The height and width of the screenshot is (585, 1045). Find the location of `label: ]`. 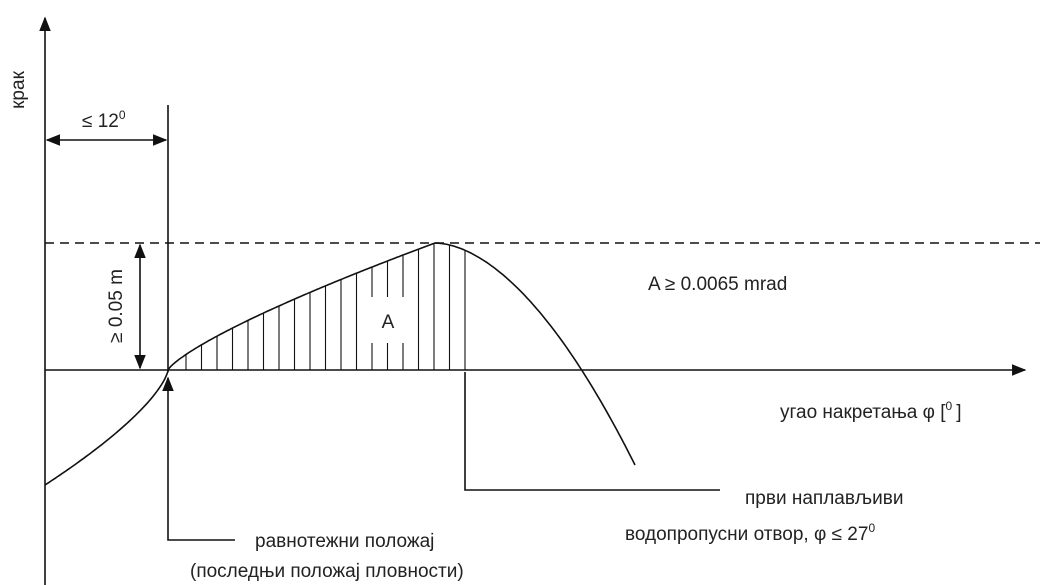

label: ] is located at coordinates (958, 412).